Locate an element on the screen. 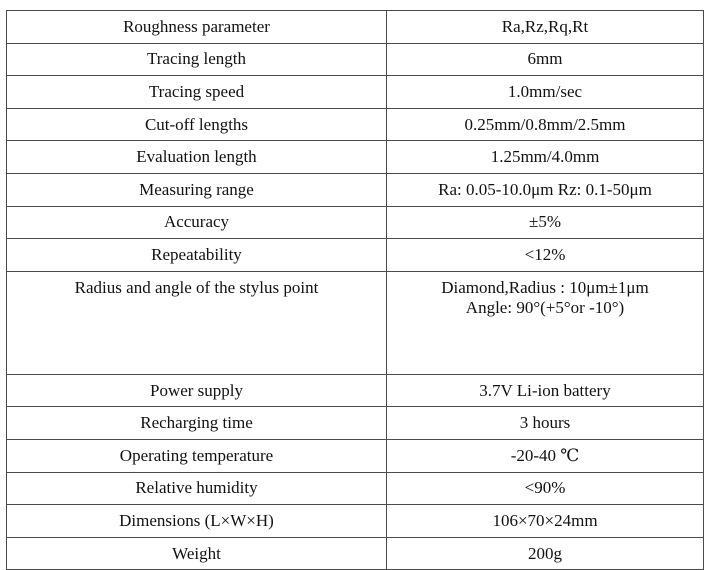 This screenshot has height=570, width=707. table-row: Dimensions (L×W×H) 106×70×24mm is located at coordinates (355, 521).